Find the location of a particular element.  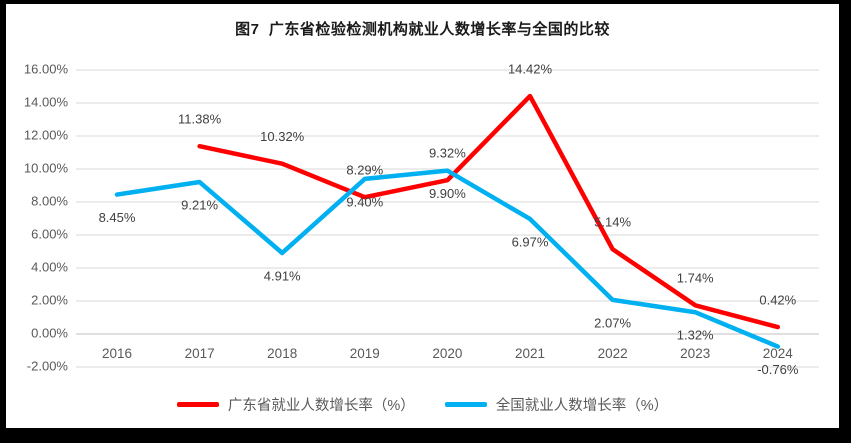

legend-line-swatch-red is located at coordinates (197, 404).